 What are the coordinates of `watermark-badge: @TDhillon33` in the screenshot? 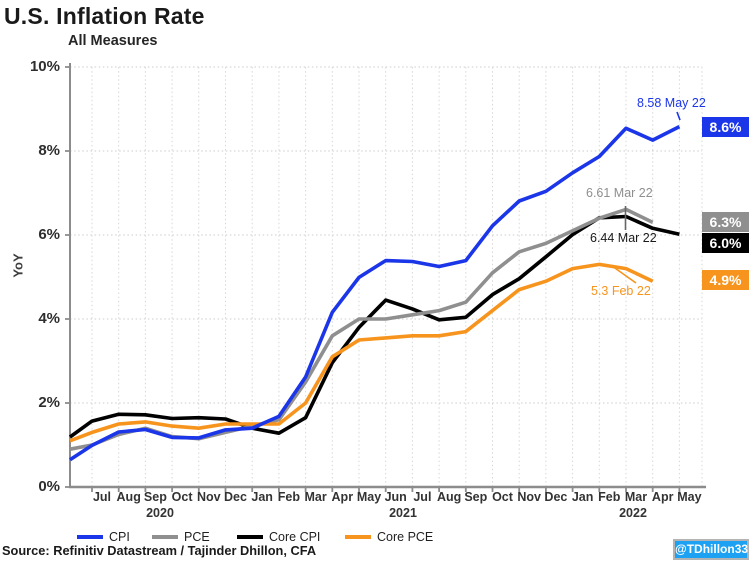 It's located at (711, 549).